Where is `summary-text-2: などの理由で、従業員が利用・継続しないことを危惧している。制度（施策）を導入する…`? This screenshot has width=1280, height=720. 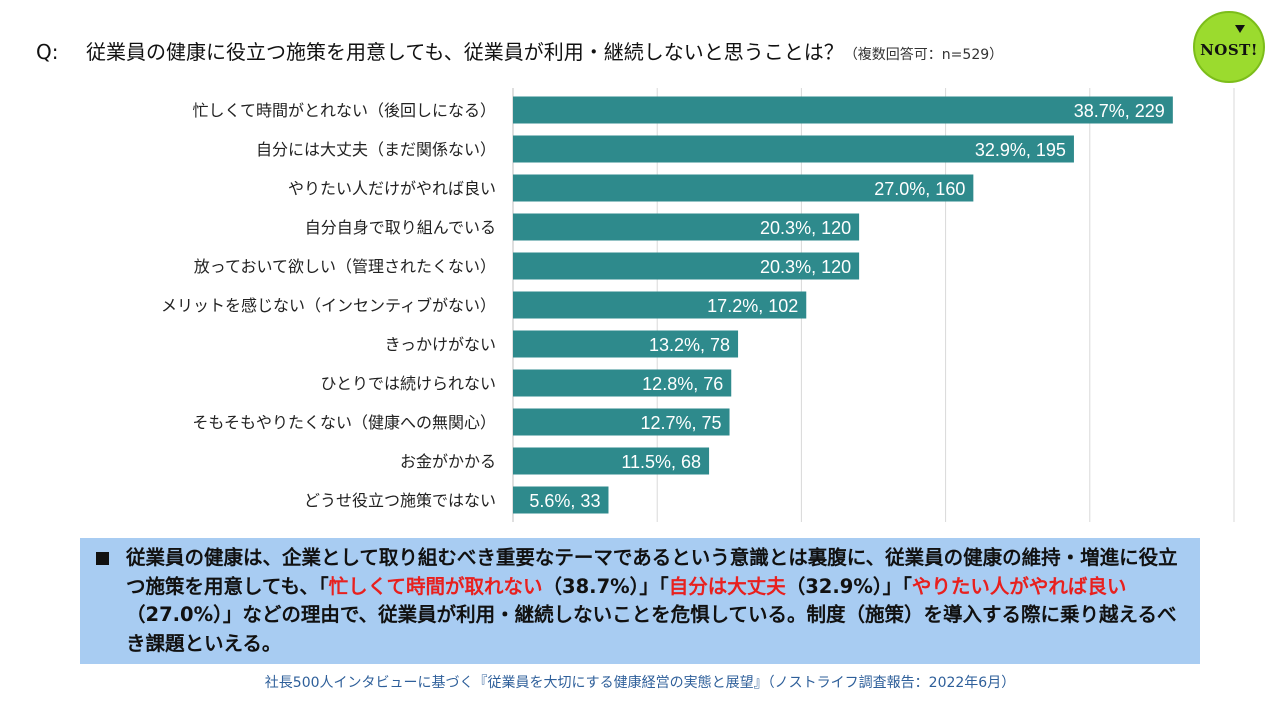
summary-text-2: などの理由で、従業員が利用・継続しないことを危惧している。制度（施策）を導入する… is located at coordinates (651, 629).